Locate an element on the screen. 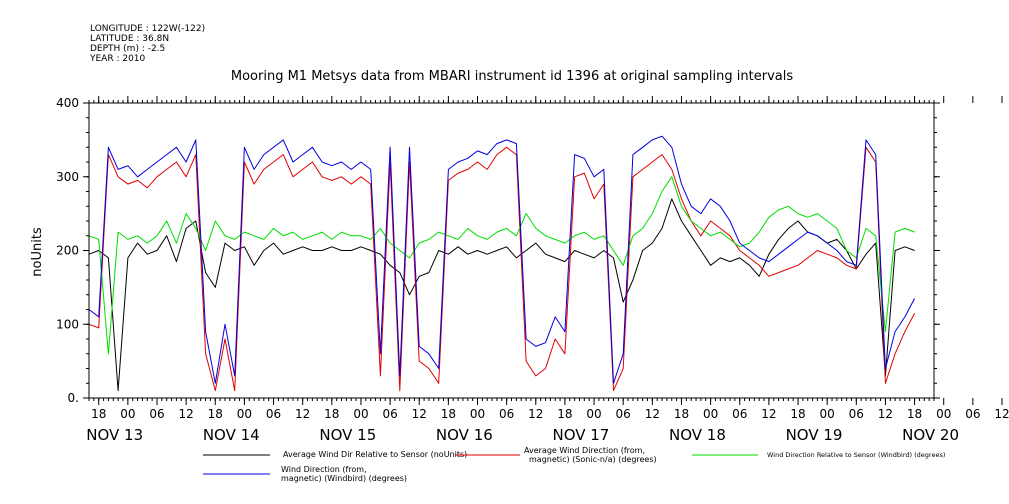 Image resolution: width=1009 pixels, height=504 pixels. depth-label: DEPTH (m) : -2.5 is located at coordinates (127, 49).